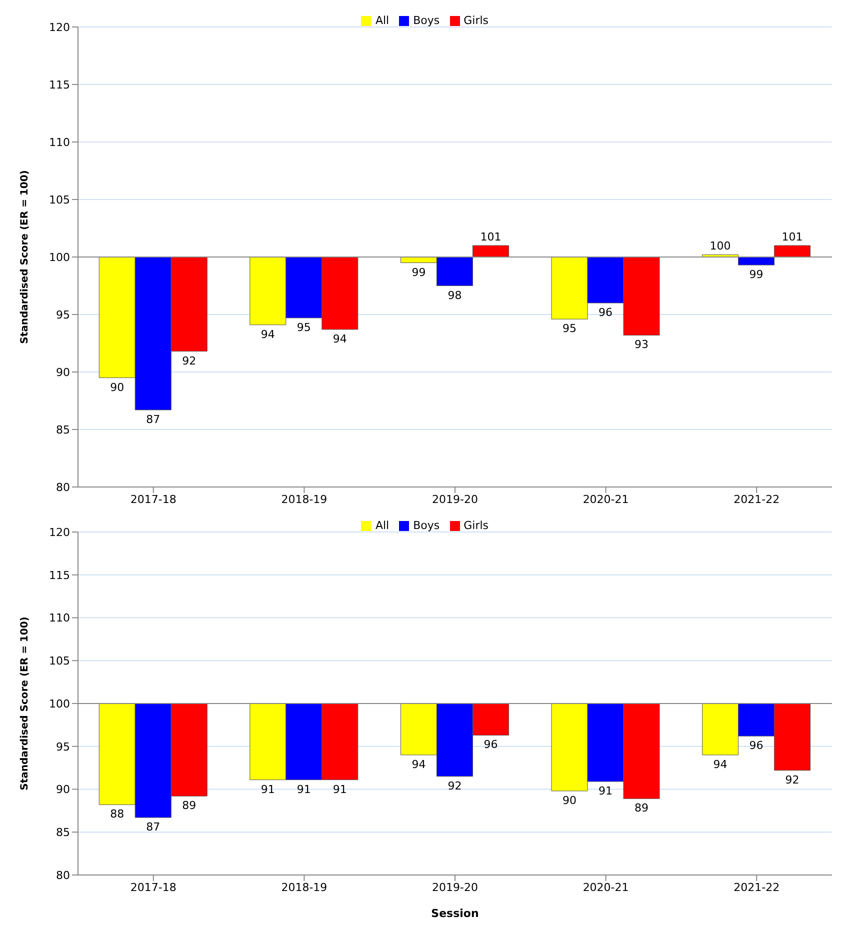 Image resolution: width=860 pixels, height=935 pixels. What do you see at coordinates (455, 913) in the screenshot?
I see `x-axis-title: Session` at bounding box center [455, 913].